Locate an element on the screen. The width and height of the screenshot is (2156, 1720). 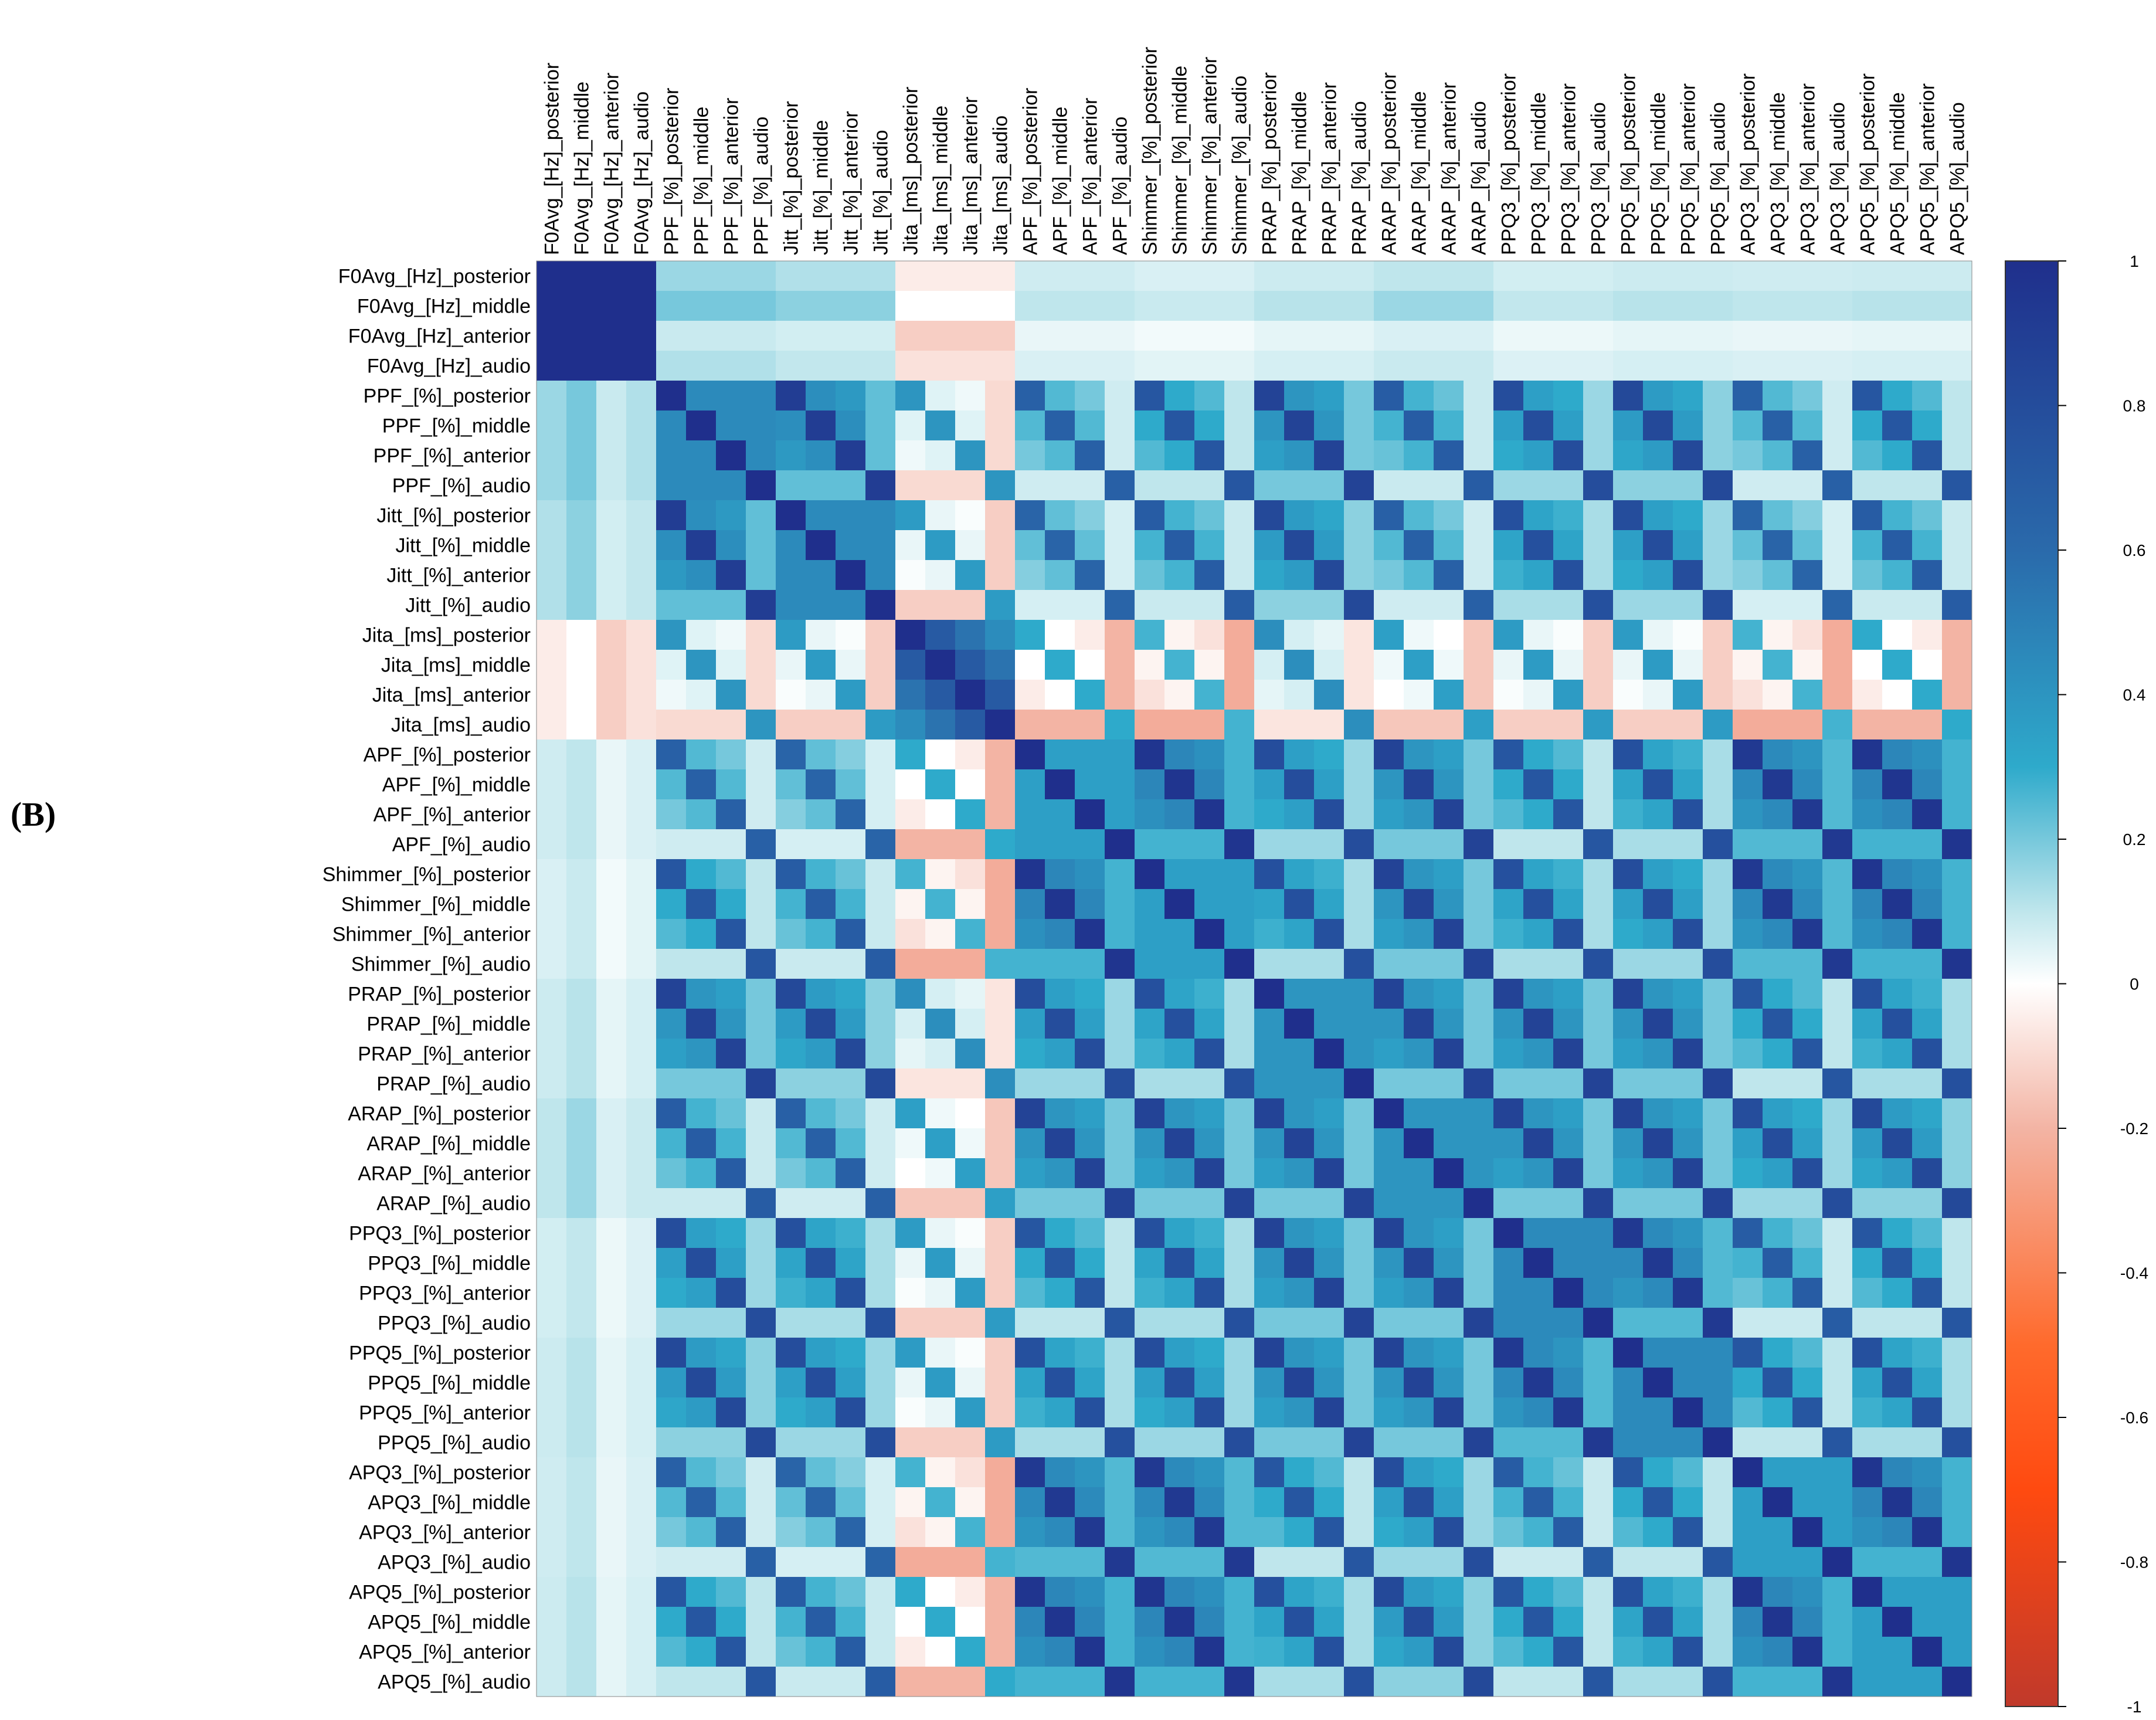
row-label: Shimmer_[%]_audio is located at coordinates (441, 965).